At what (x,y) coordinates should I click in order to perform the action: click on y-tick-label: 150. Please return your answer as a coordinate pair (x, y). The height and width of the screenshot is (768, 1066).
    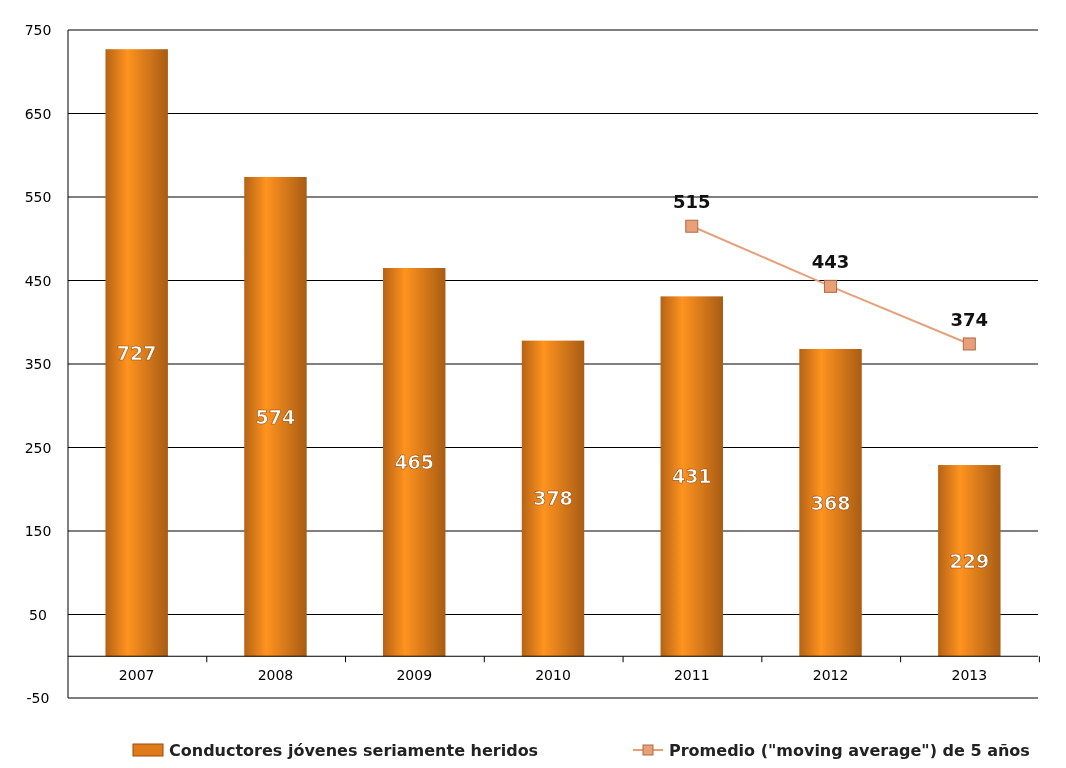
    Looking at the image, I should click on (38, 531).